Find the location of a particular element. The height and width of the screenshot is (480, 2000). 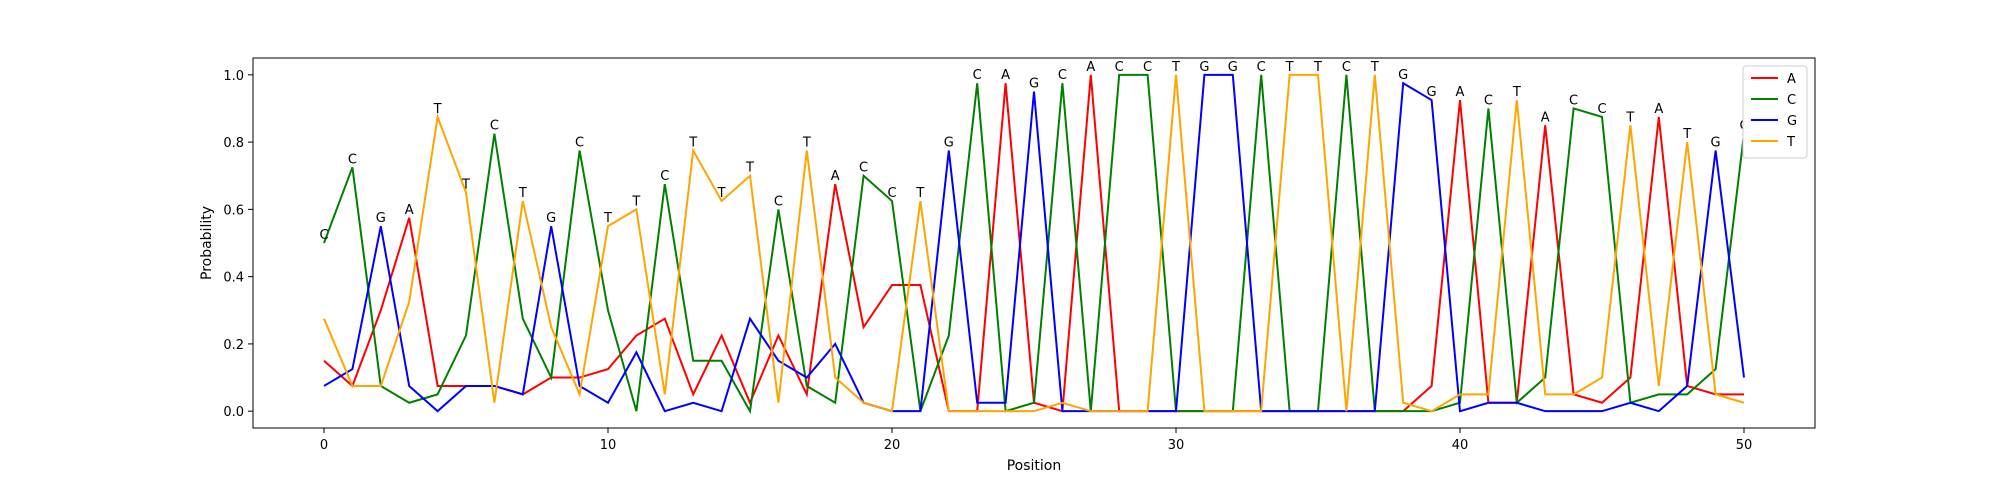

x-tick-label: 20 is located at coordinates (892, 445).